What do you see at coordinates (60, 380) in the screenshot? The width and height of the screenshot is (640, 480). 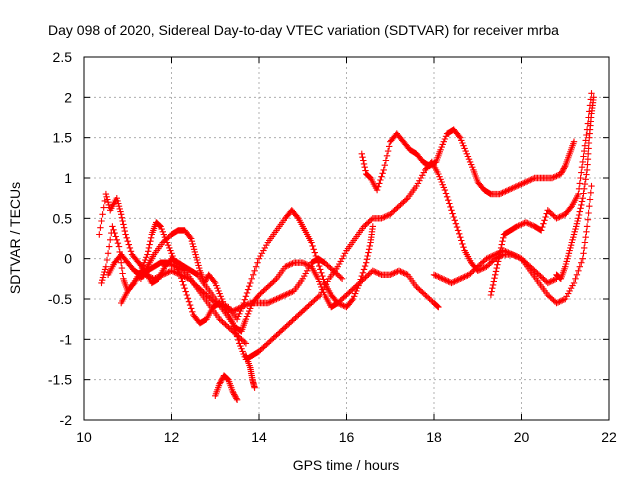 I see `y-tick-label: -1.5` at bounding box center [60, 380].